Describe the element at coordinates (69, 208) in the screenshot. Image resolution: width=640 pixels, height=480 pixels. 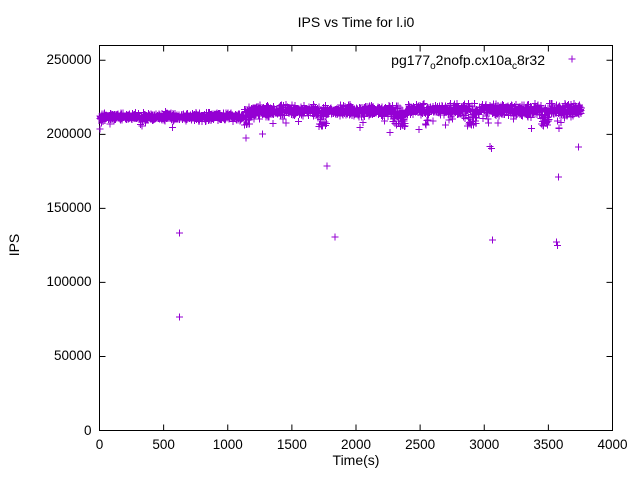
I see `y-tick-label: 150000` at that location.